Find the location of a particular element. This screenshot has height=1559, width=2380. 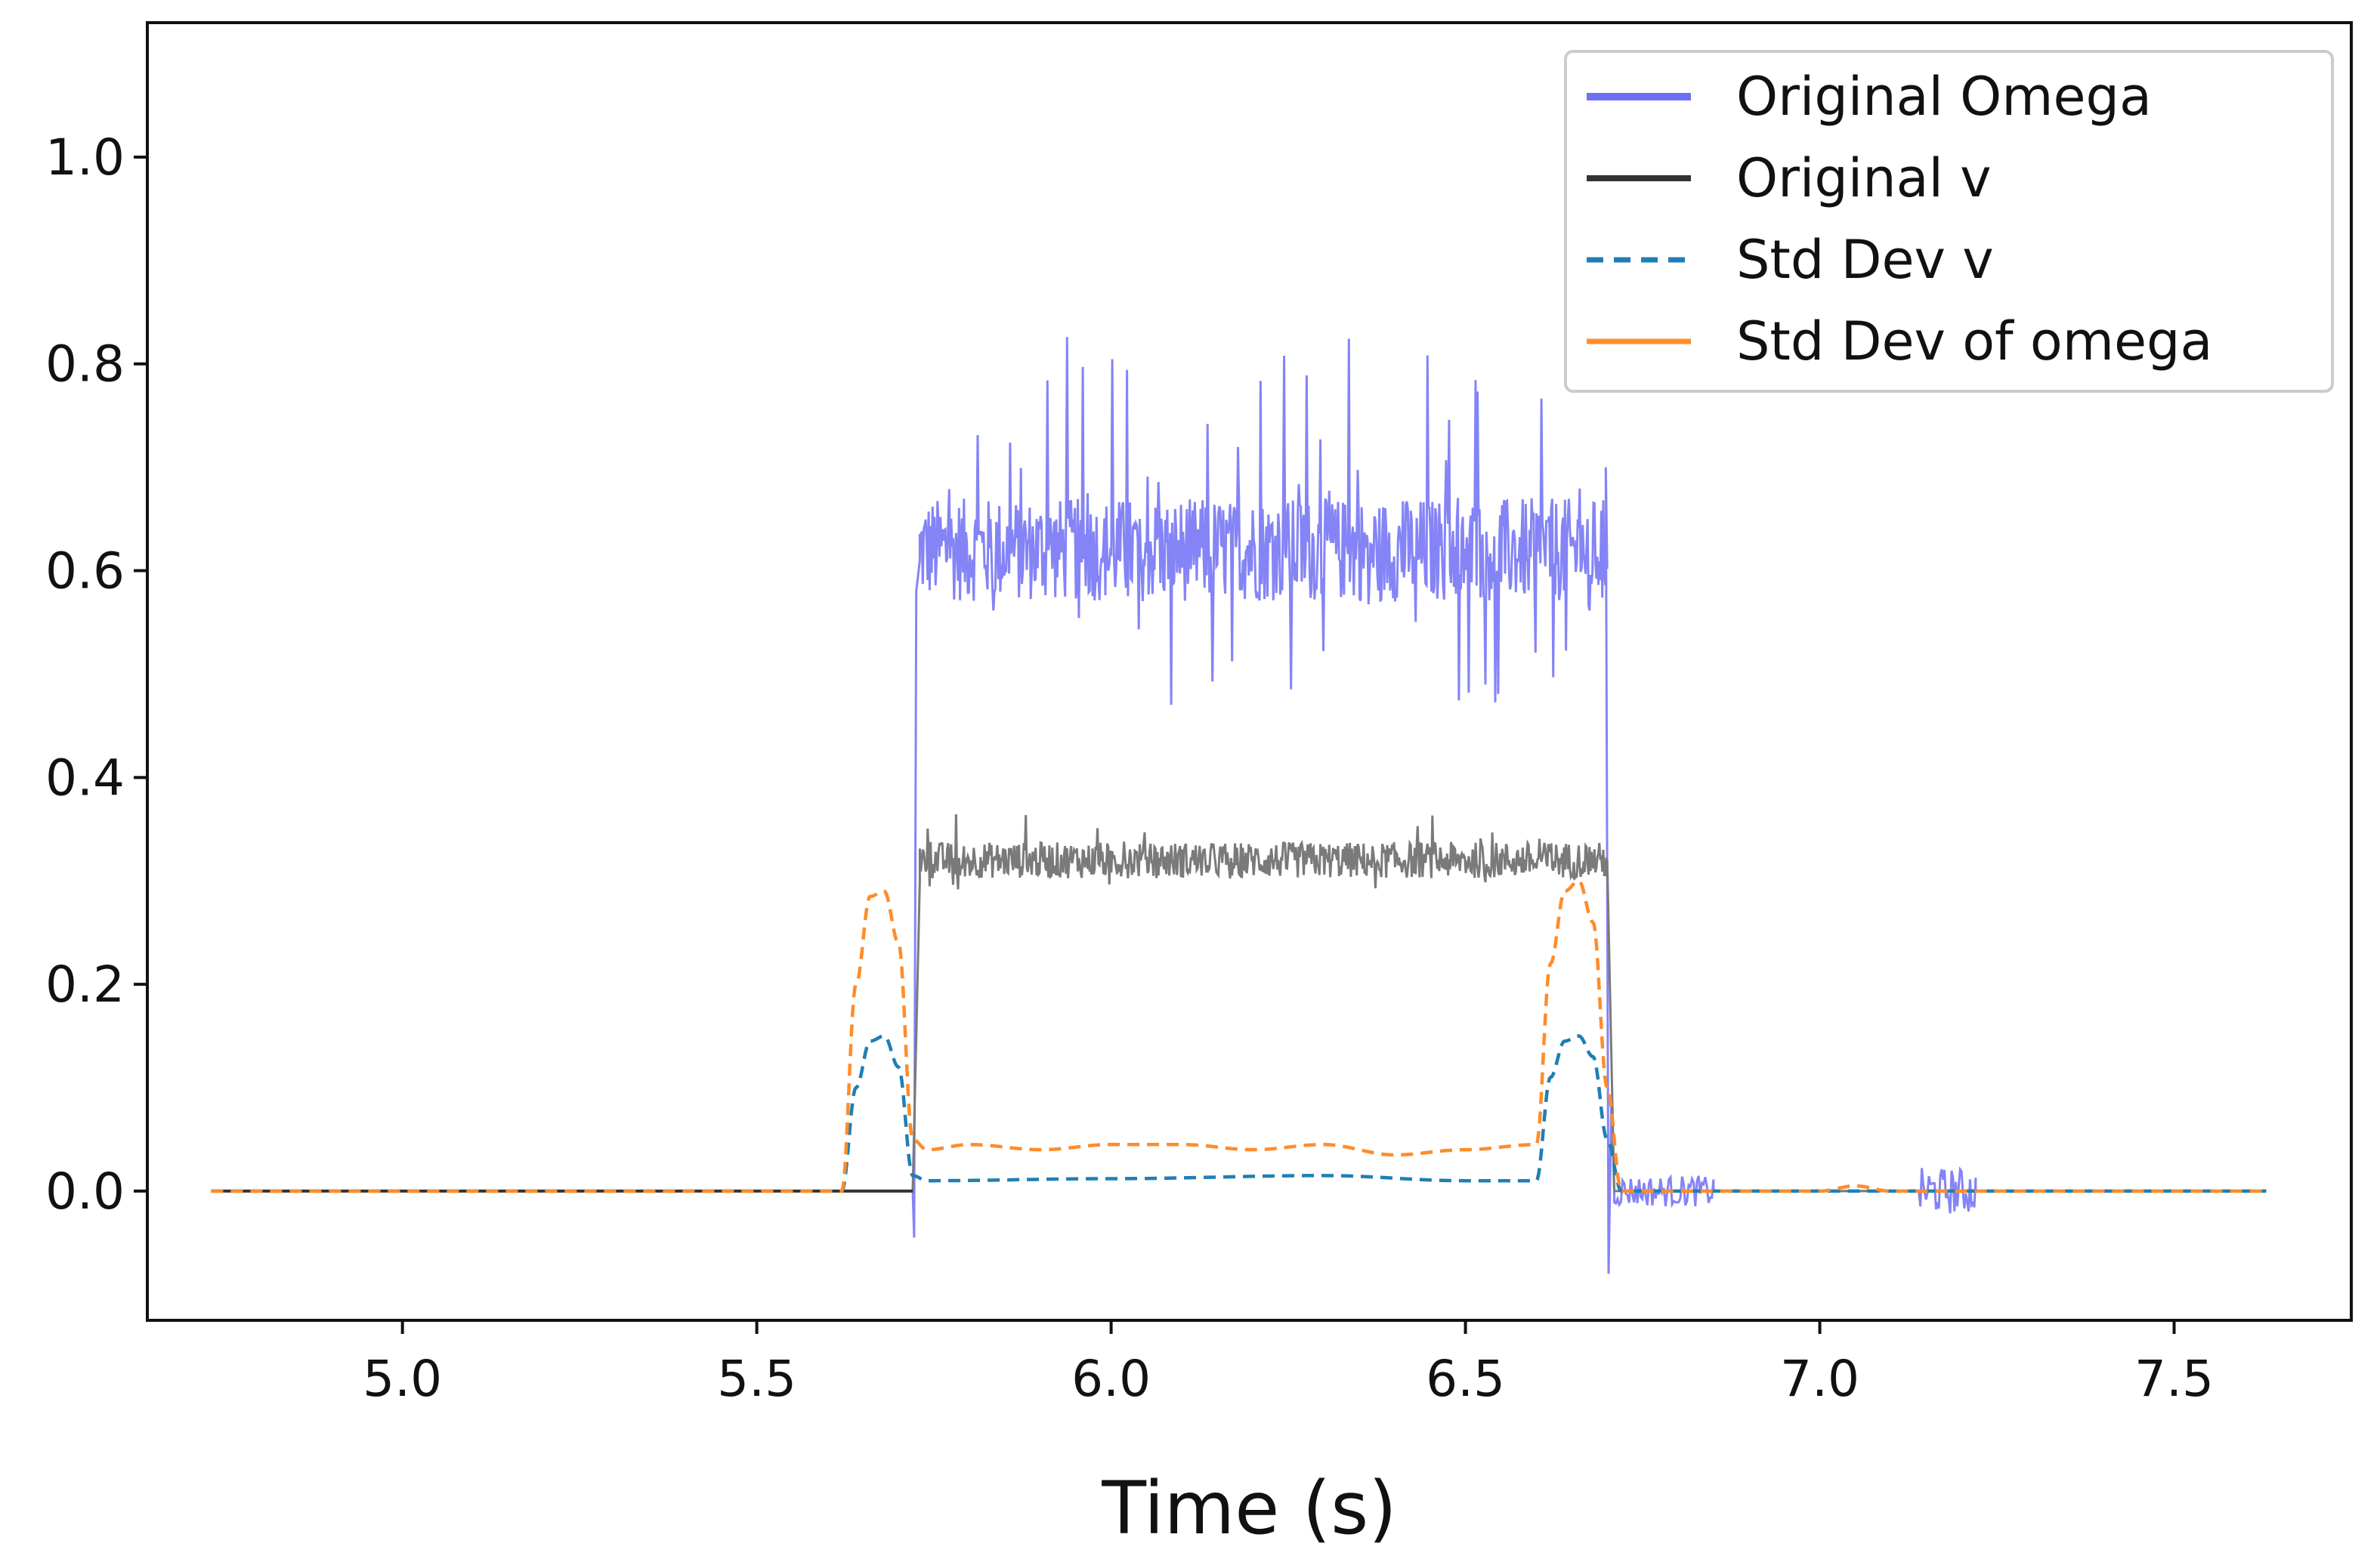

legend-label-original-omega: Original Omega is located at coordinates (1944, 97).